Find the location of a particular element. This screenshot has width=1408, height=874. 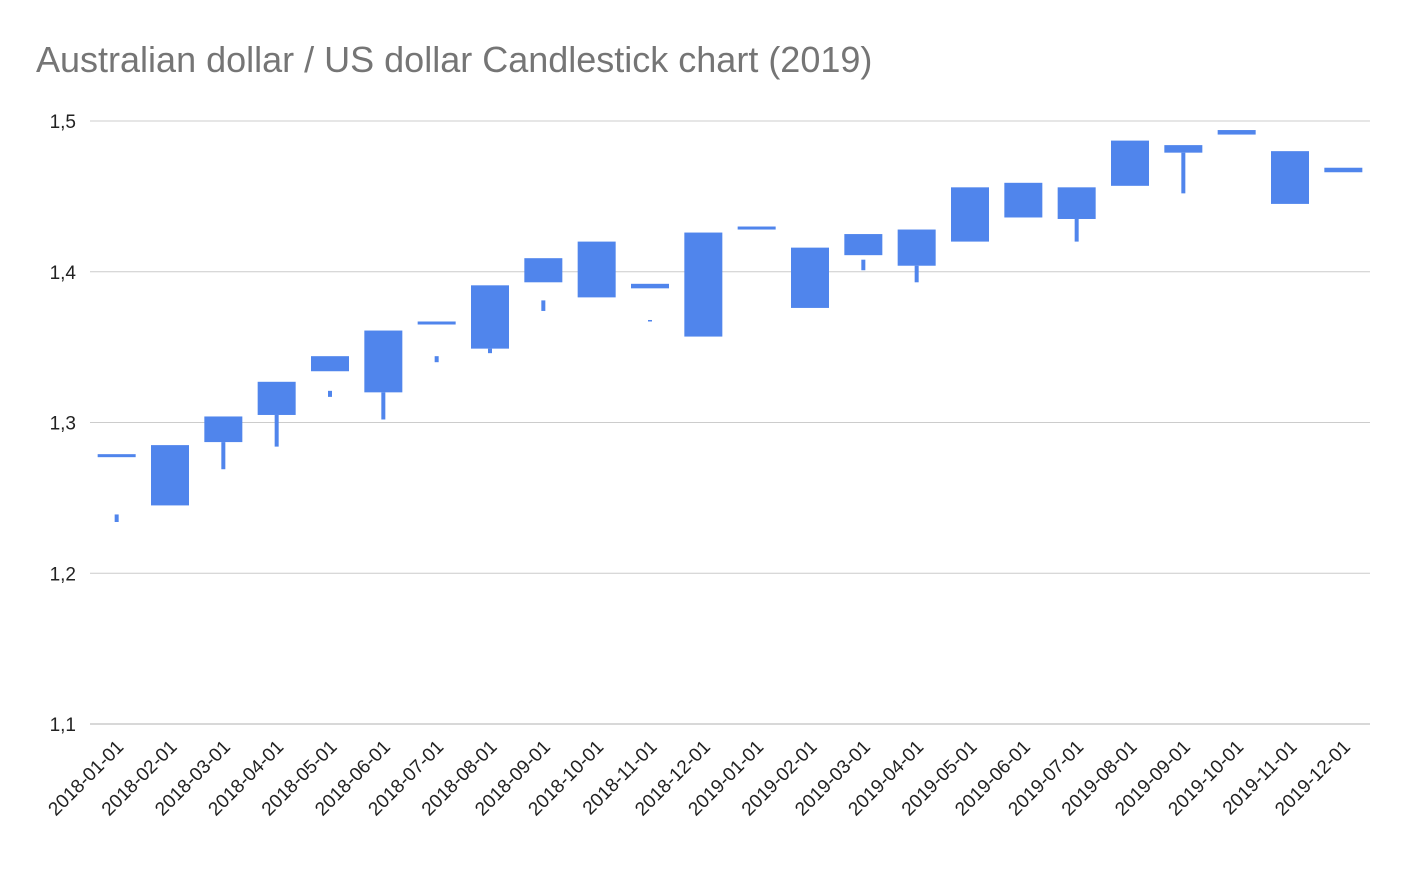

y-tick-label: 1,3 is located at coordinates (63, 424).